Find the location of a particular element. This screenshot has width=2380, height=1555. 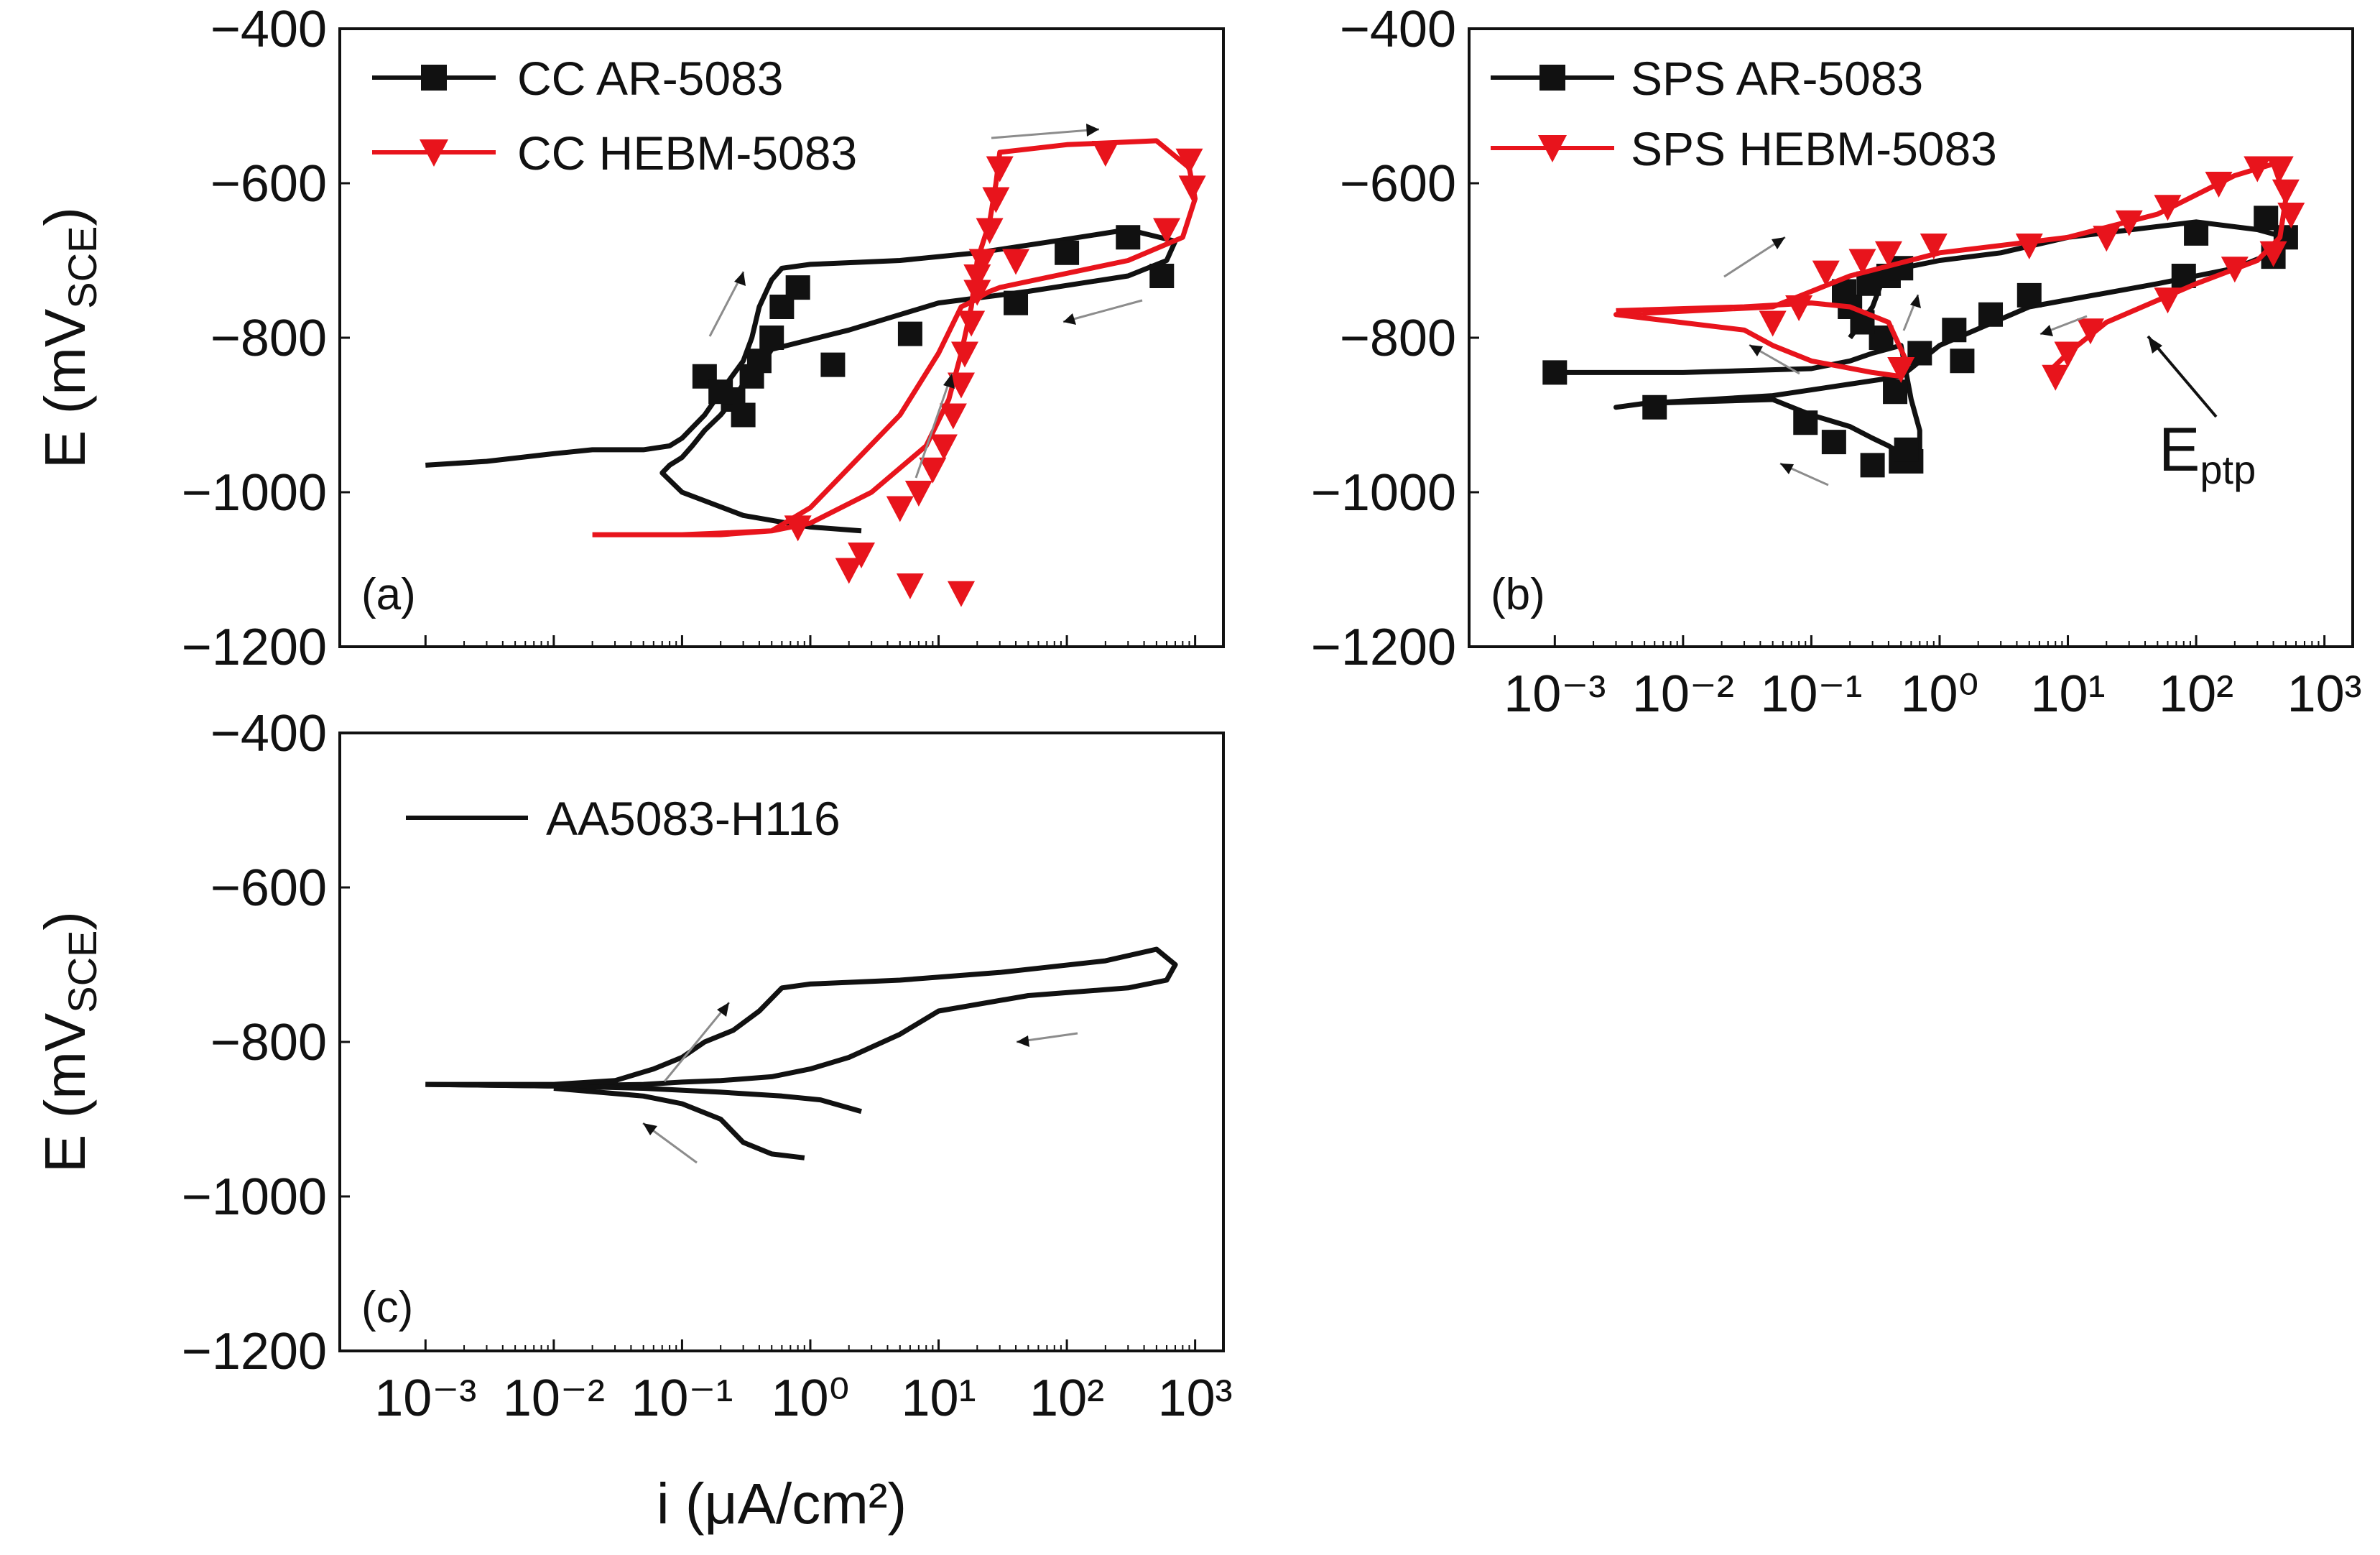

panel-b-plot-area is located at coordinates (1923, 317).